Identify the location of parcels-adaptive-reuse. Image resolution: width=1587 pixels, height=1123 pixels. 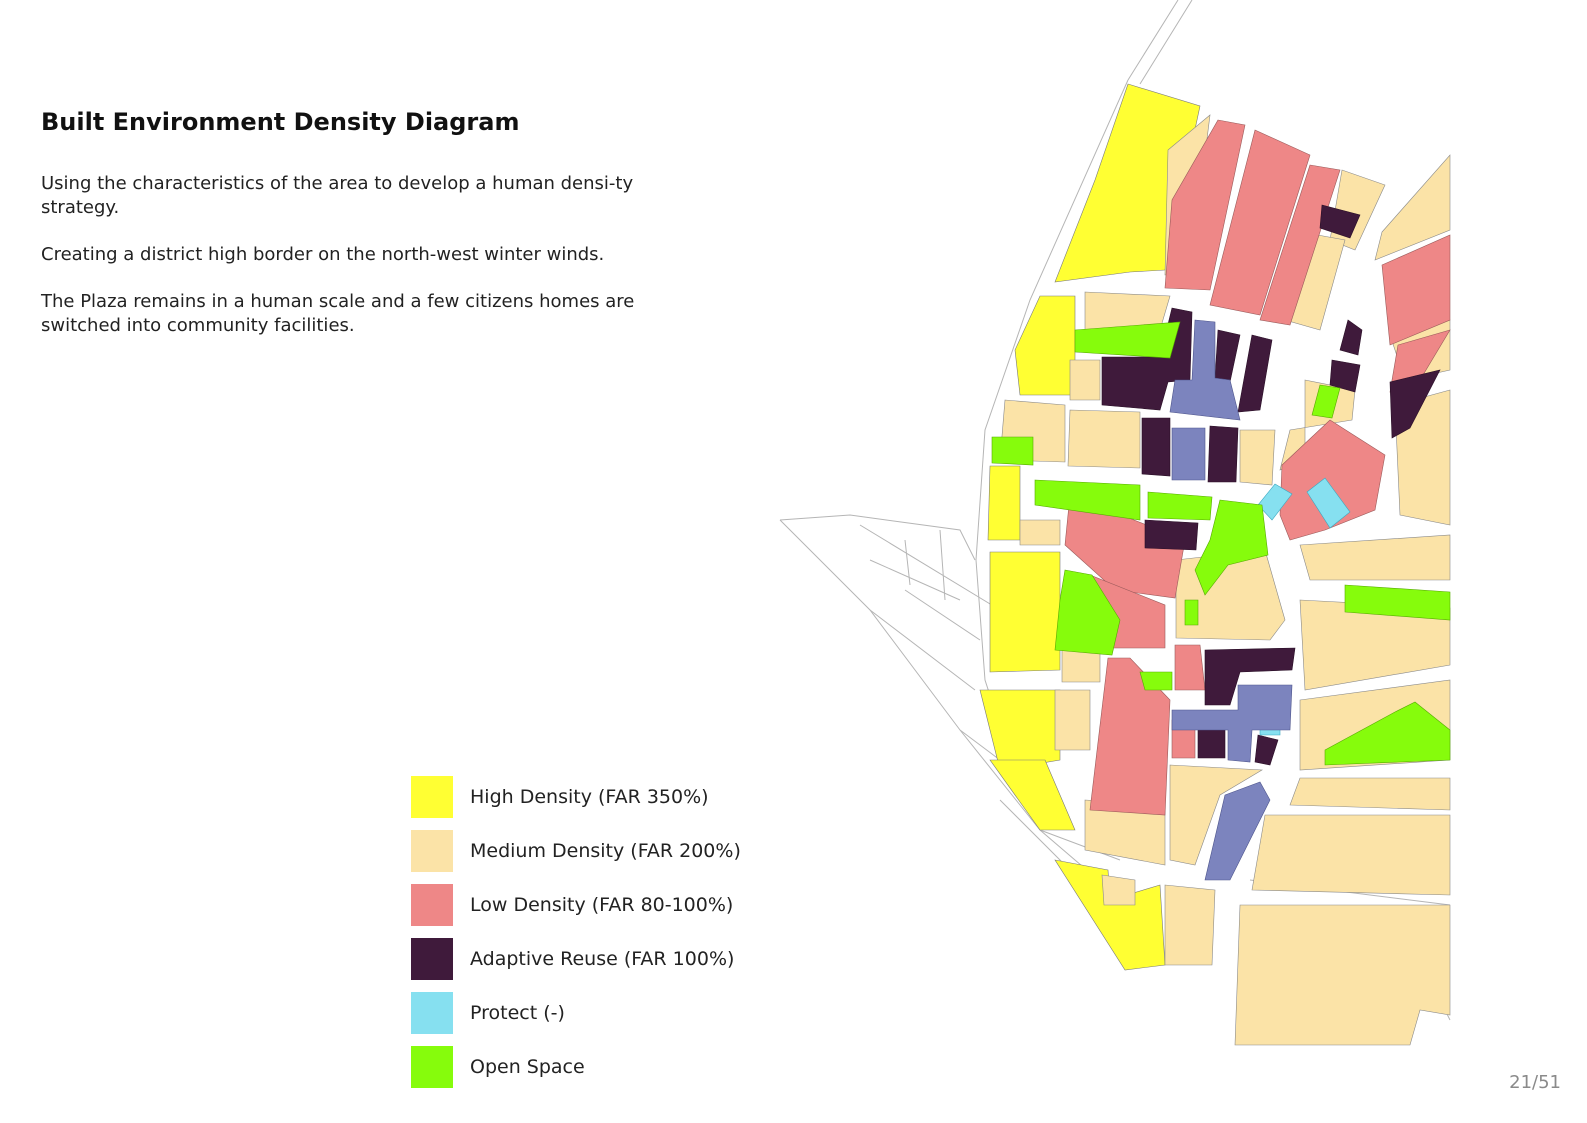
(1271, 485).